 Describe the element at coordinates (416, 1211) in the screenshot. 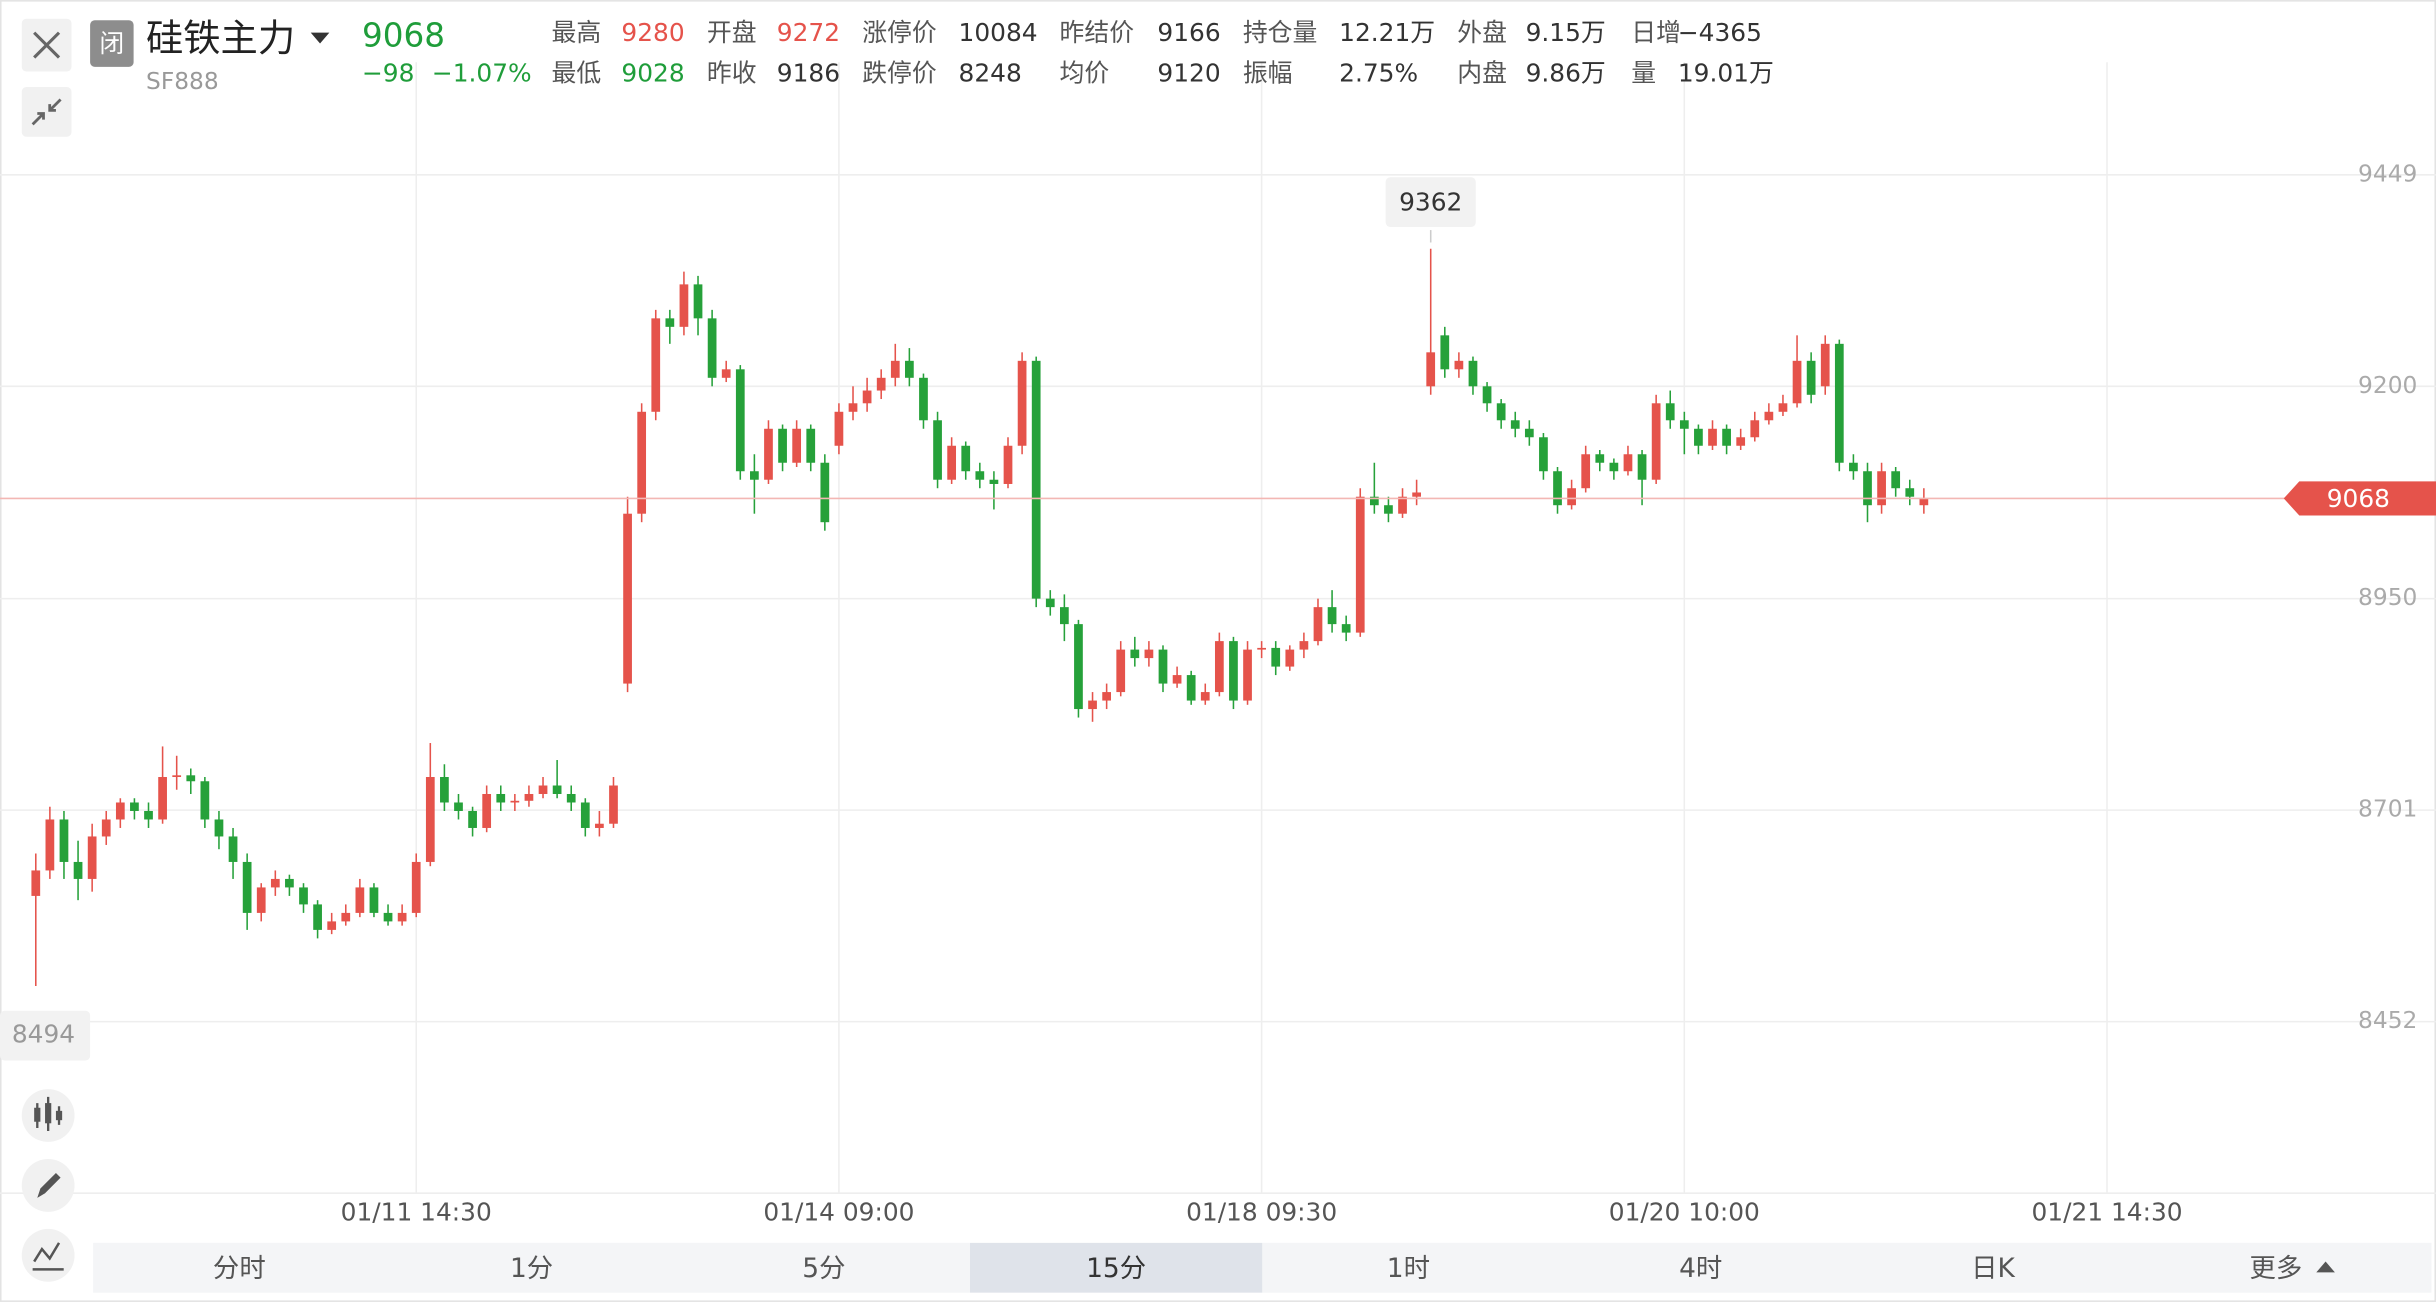

I see `x-tick-label: 01/11 14:30` at that location.